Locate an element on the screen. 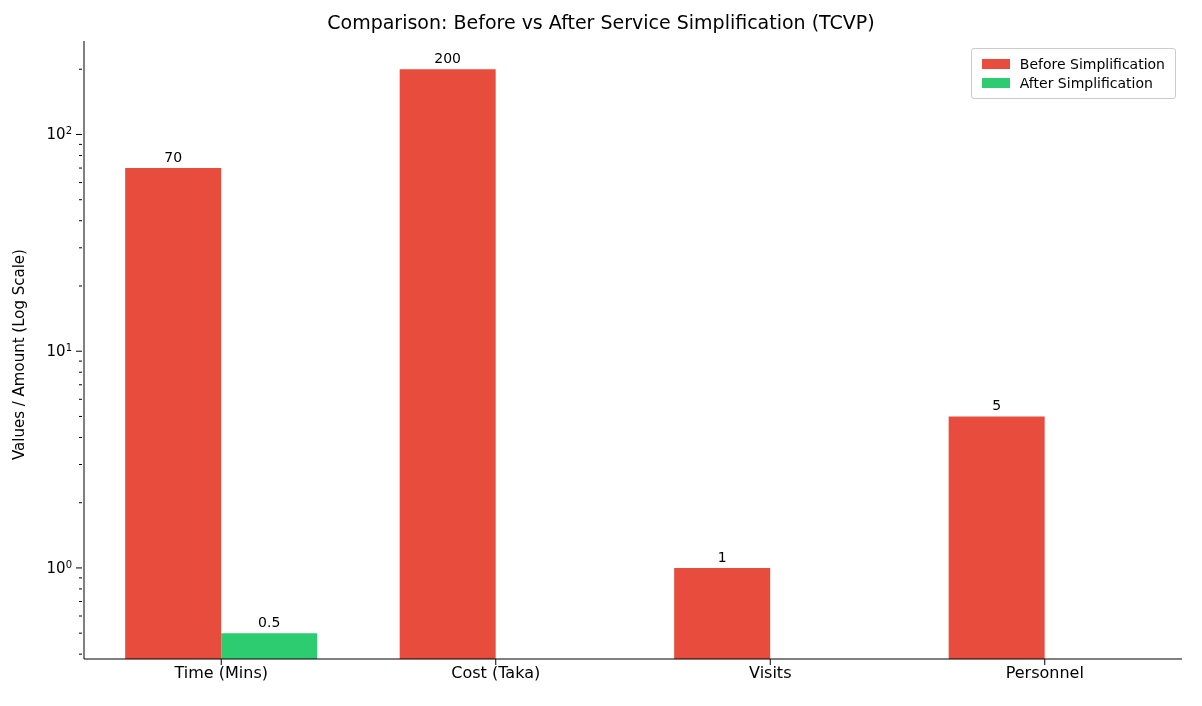 This screenshot has width=1202, height=706. data-label: 0.5 is located at coordinates (269, 622).